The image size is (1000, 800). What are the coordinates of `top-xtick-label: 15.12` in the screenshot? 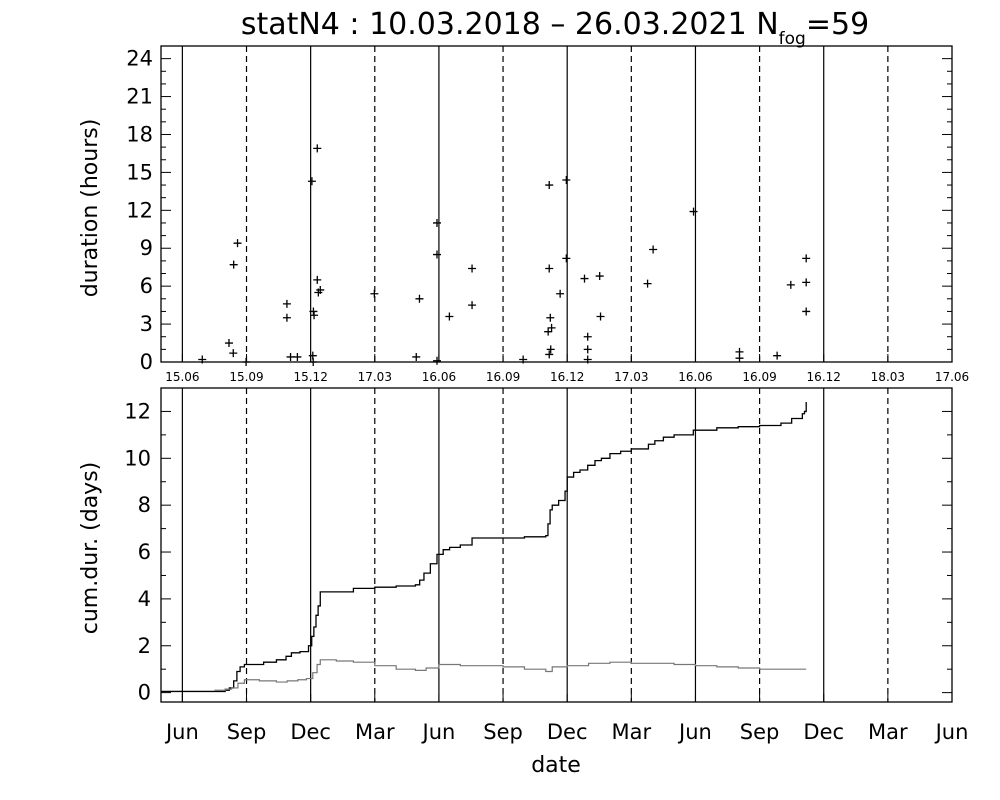 It's located at (310, 377).